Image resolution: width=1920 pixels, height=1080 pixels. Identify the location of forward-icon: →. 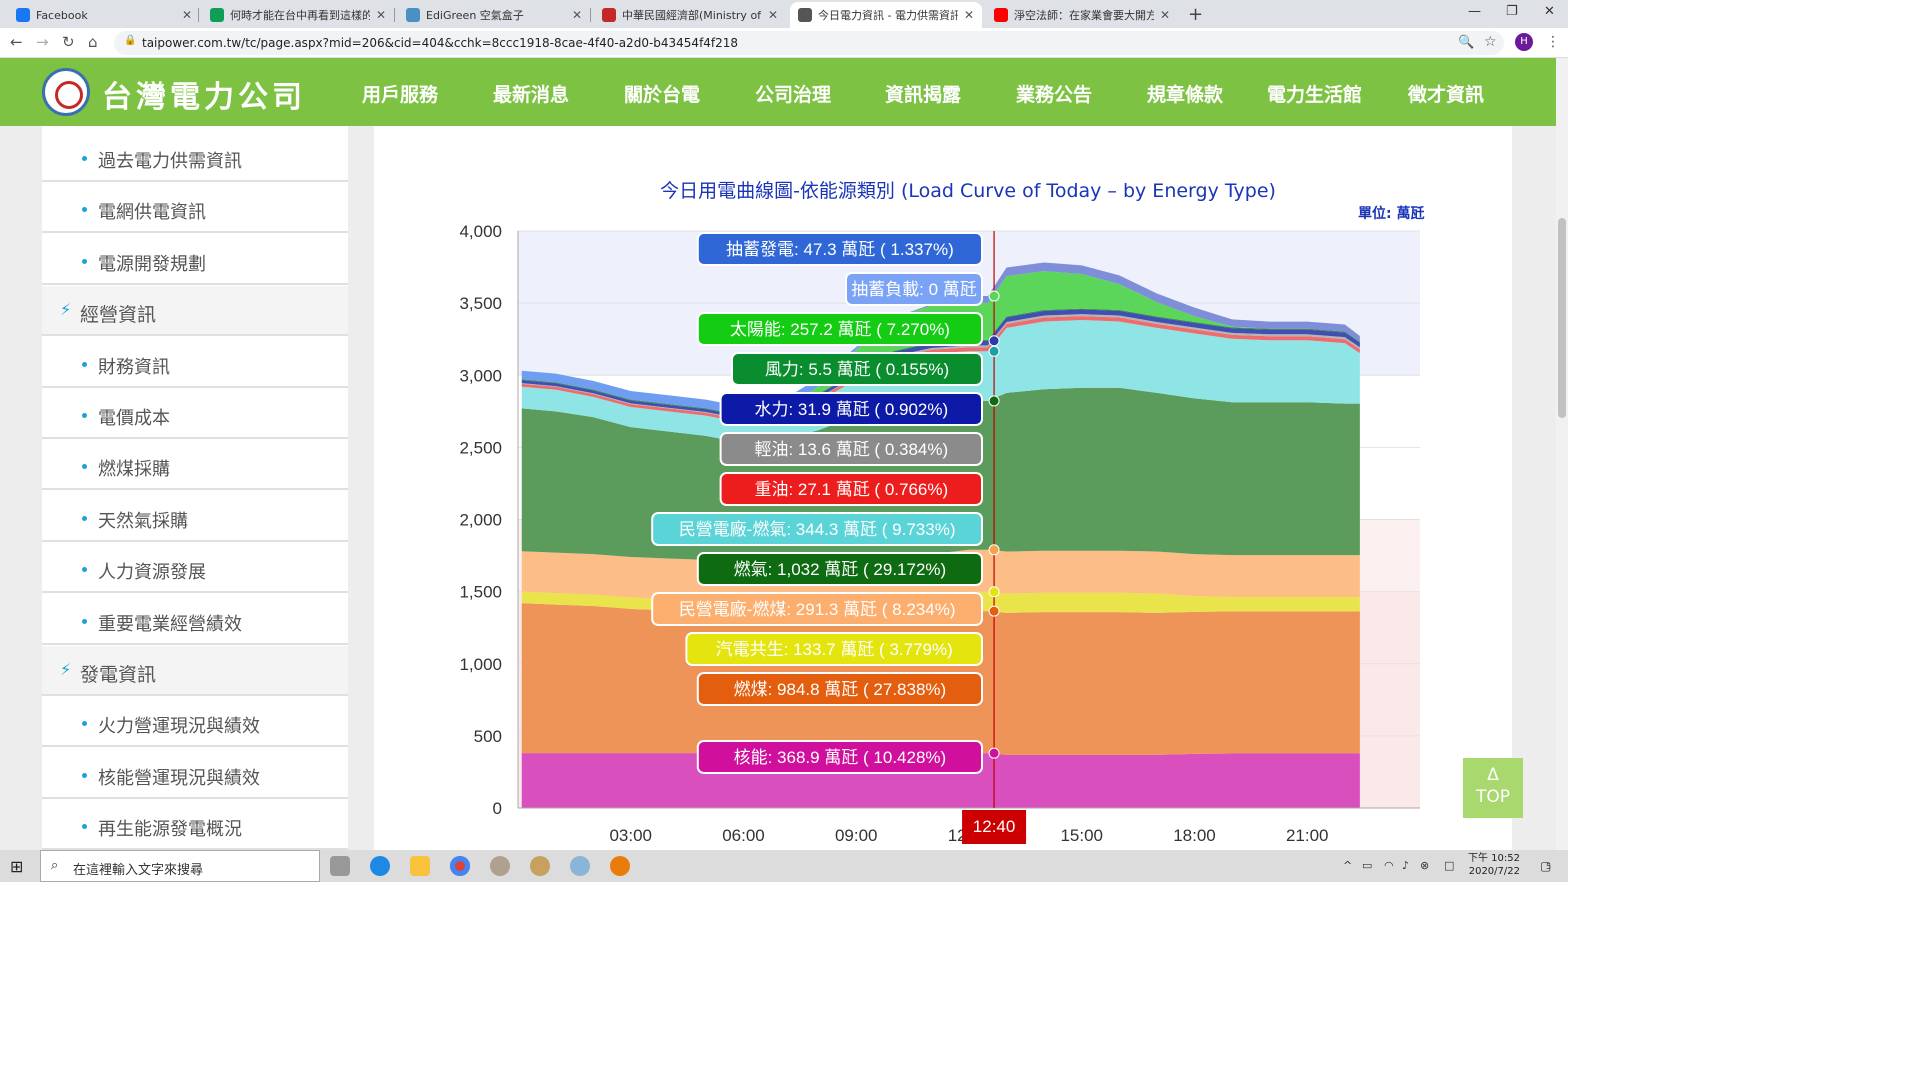
(42, 42).